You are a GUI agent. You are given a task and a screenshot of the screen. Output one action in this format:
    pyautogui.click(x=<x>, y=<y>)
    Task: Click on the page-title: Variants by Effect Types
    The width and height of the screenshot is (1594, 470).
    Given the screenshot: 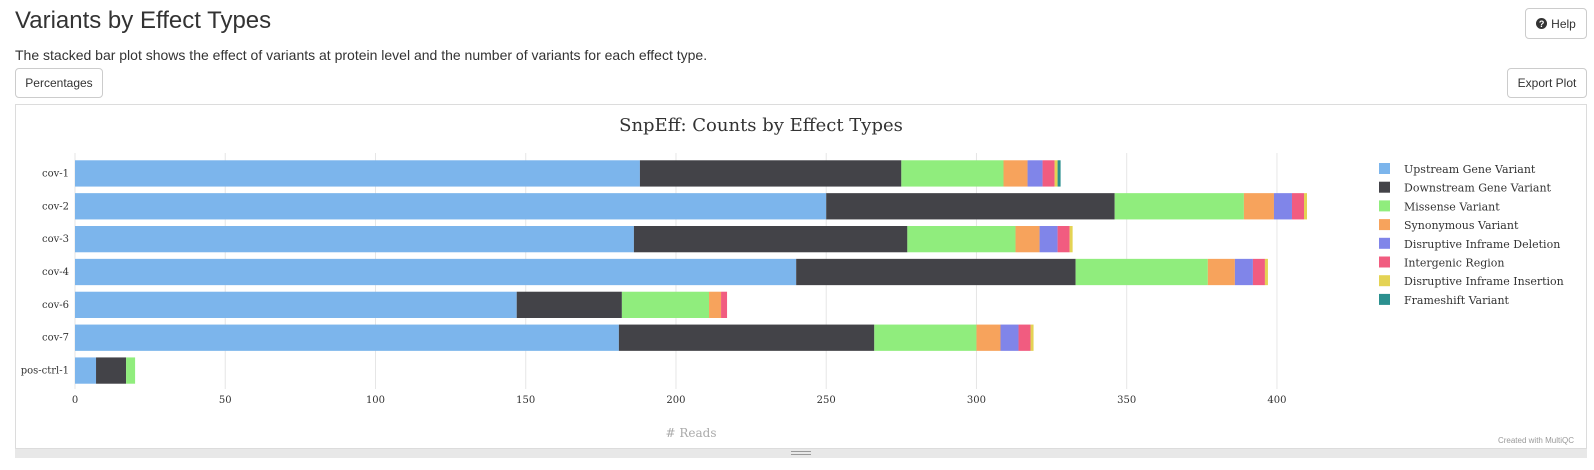 What is the action you would take?
    pyautogui.click(x=143, y=20)
    